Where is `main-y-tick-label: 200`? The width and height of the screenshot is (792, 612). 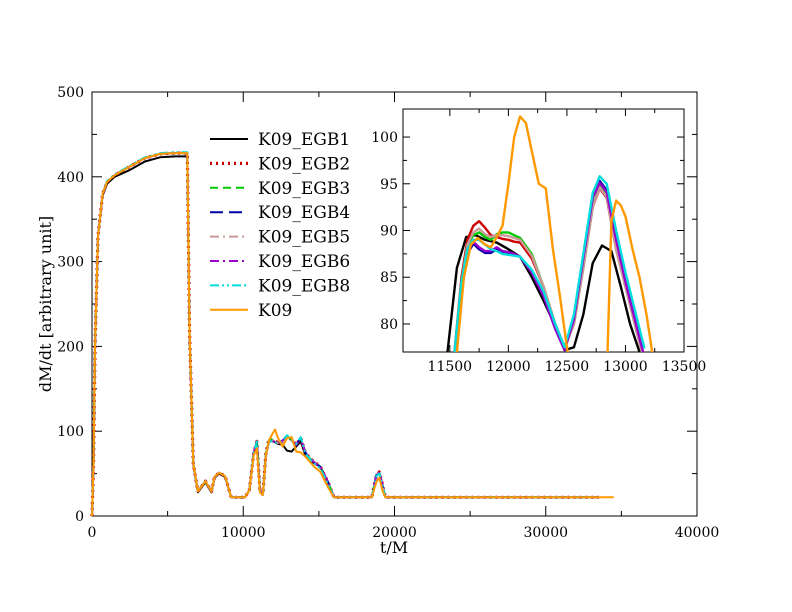
main-y-tick-label: 200 is located at coordinates (70, 347).